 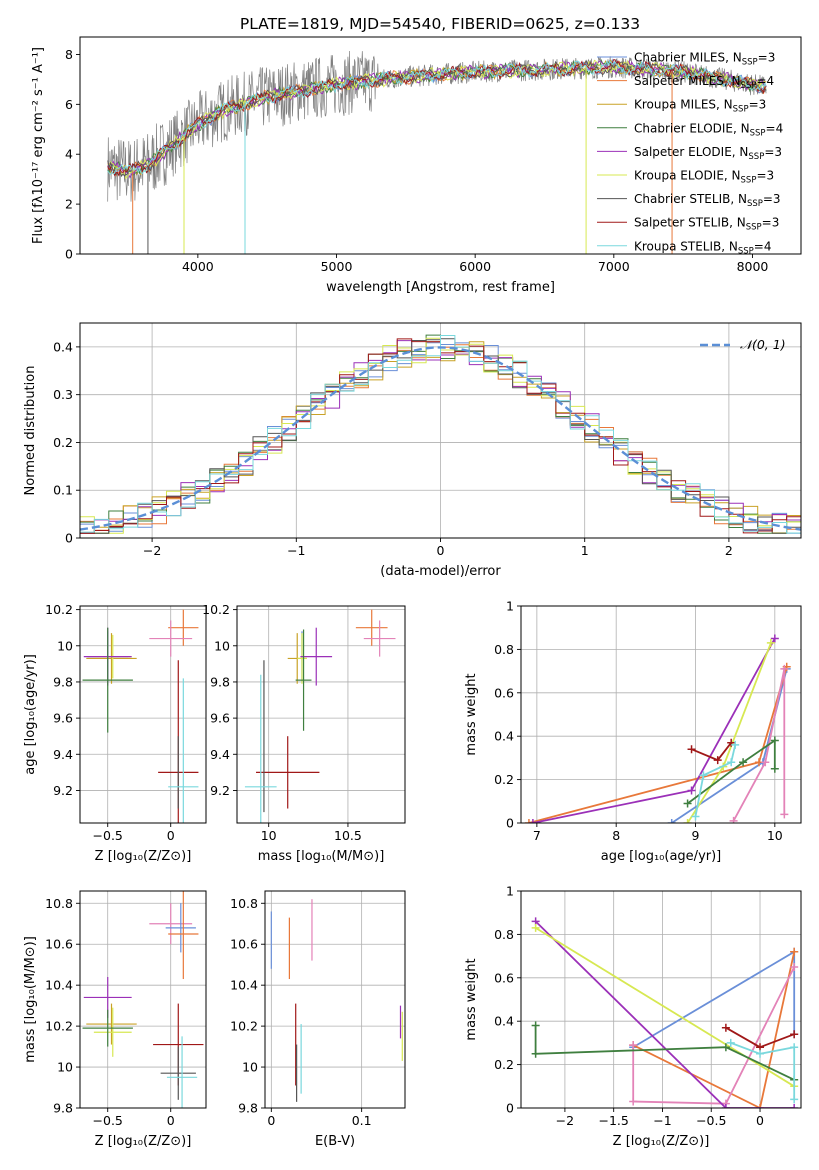 I want to click on weight-line-ce, so click(x=664, y=1053).